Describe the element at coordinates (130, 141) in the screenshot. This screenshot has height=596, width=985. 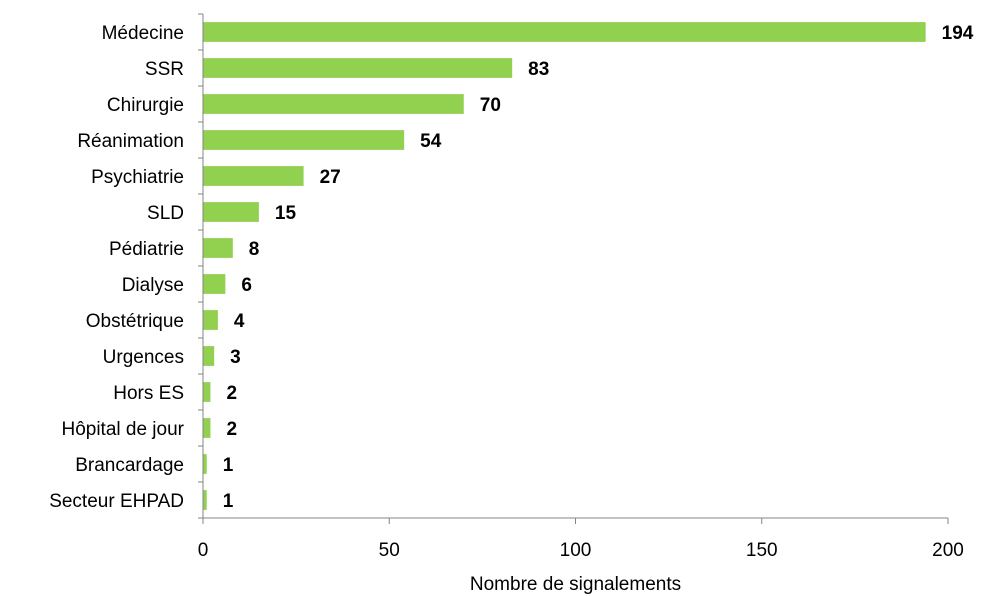
I see `category-label: Réanimation` at that location.